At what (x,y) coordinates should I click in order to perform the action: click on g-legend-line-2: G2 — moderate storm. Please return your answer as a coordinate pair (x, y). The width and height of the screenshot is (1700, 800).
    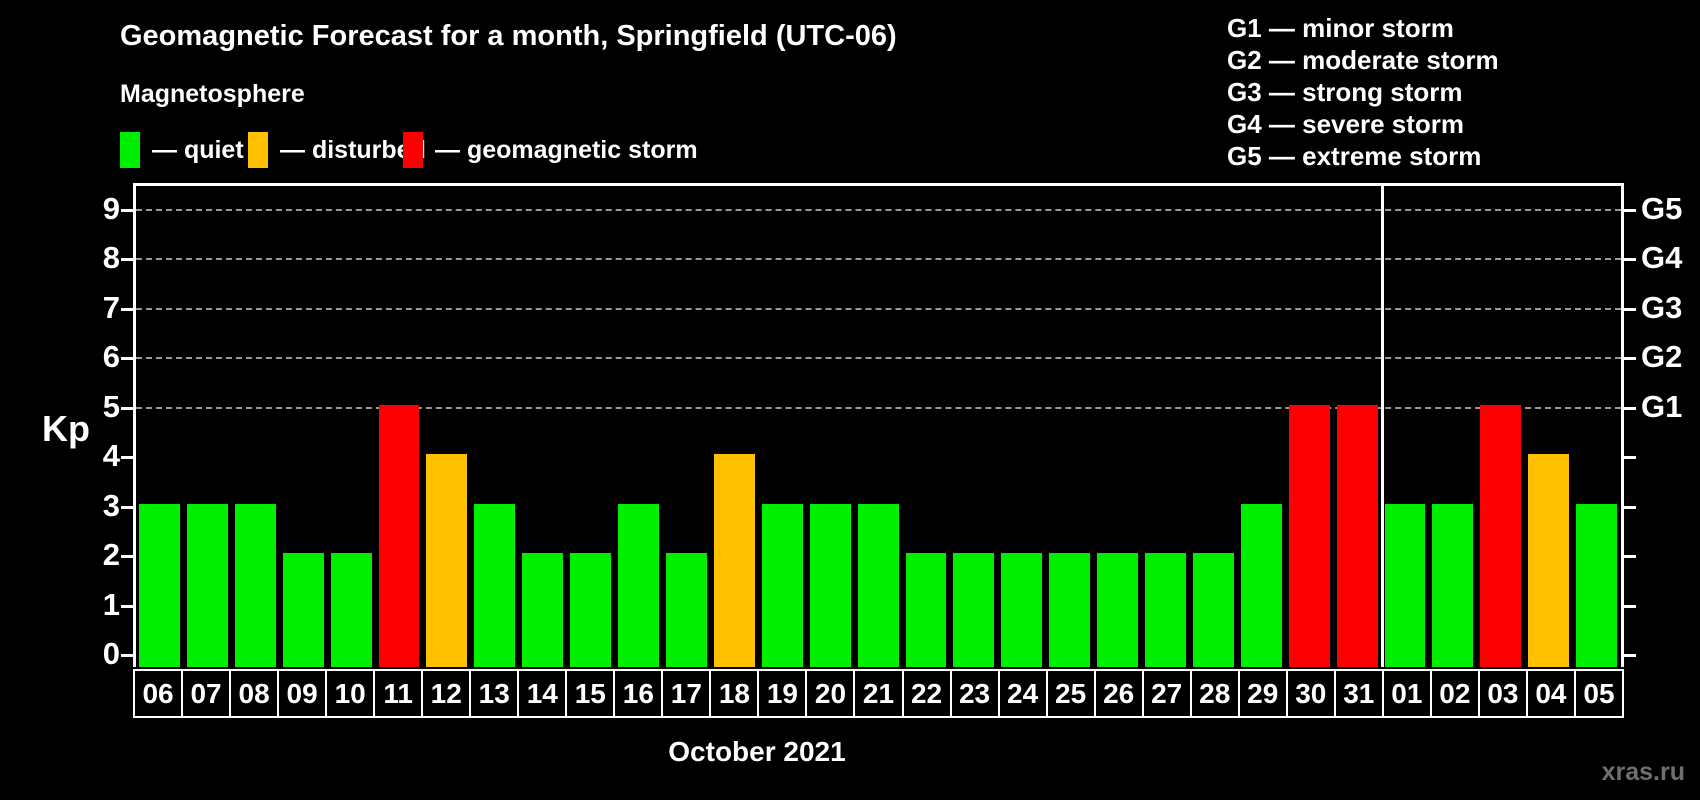
    Looking at the image, I should click on (1363, 60).